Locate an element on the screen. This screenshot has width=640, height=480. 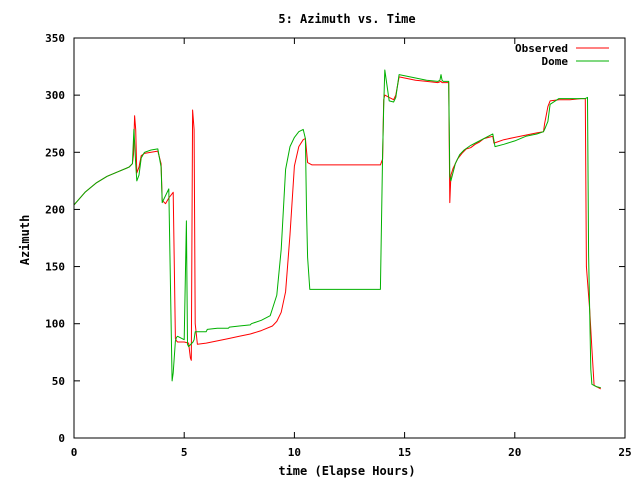
legend-label-dome: Dome is located at coordinates (555, 61).